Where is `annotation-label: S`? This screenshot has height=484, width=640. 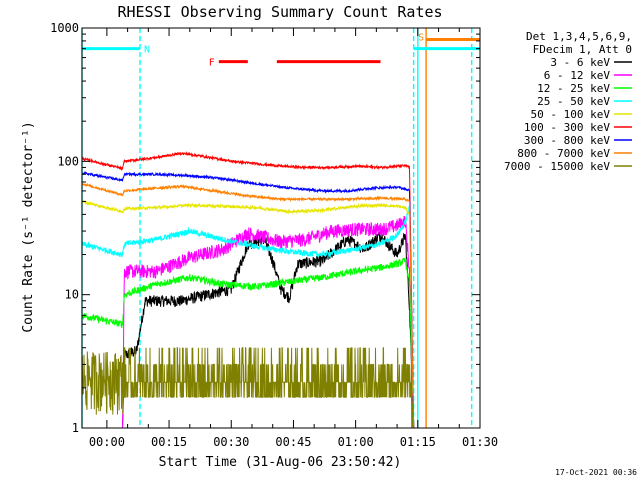 annotation-label: S is located at coordinates (421, 37).